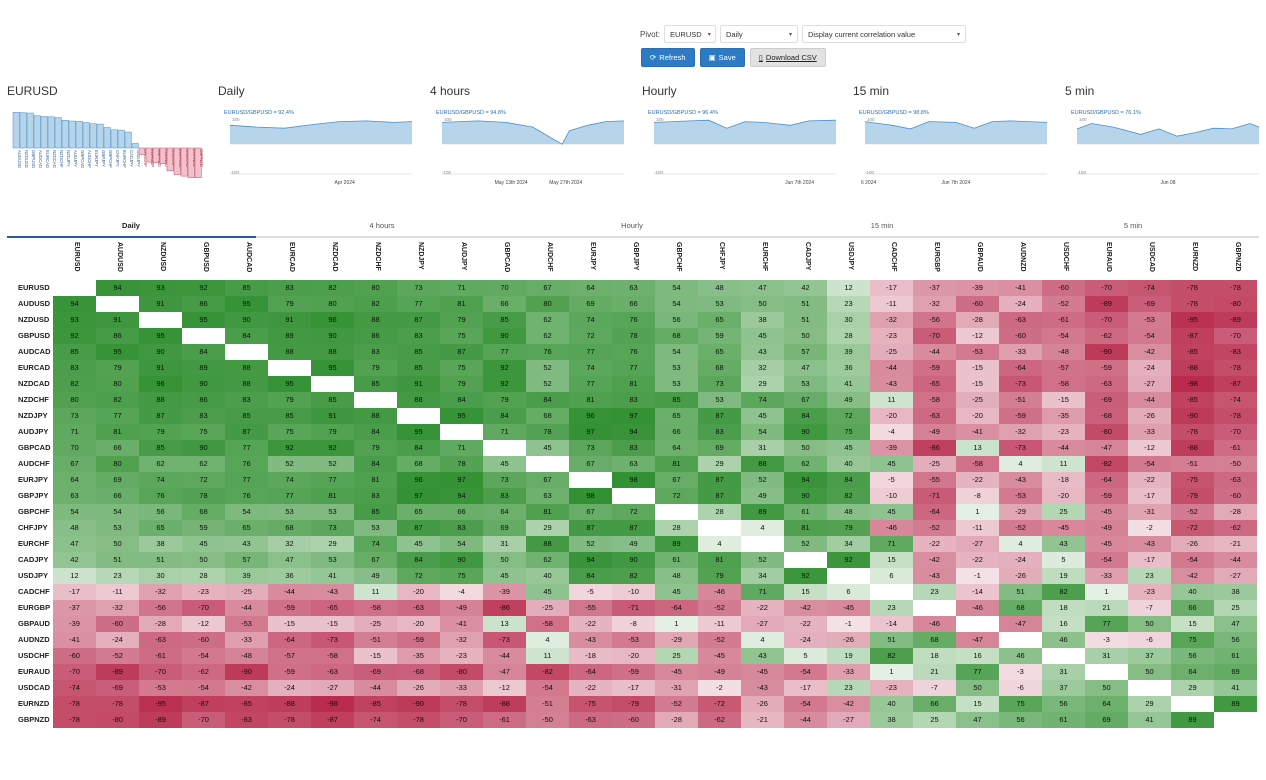 The height and width of the screenshot is (780, 1266). Describe the element at coordinates (332, 640) in the screenshot. I see `correlation-cell: -73` at that location.